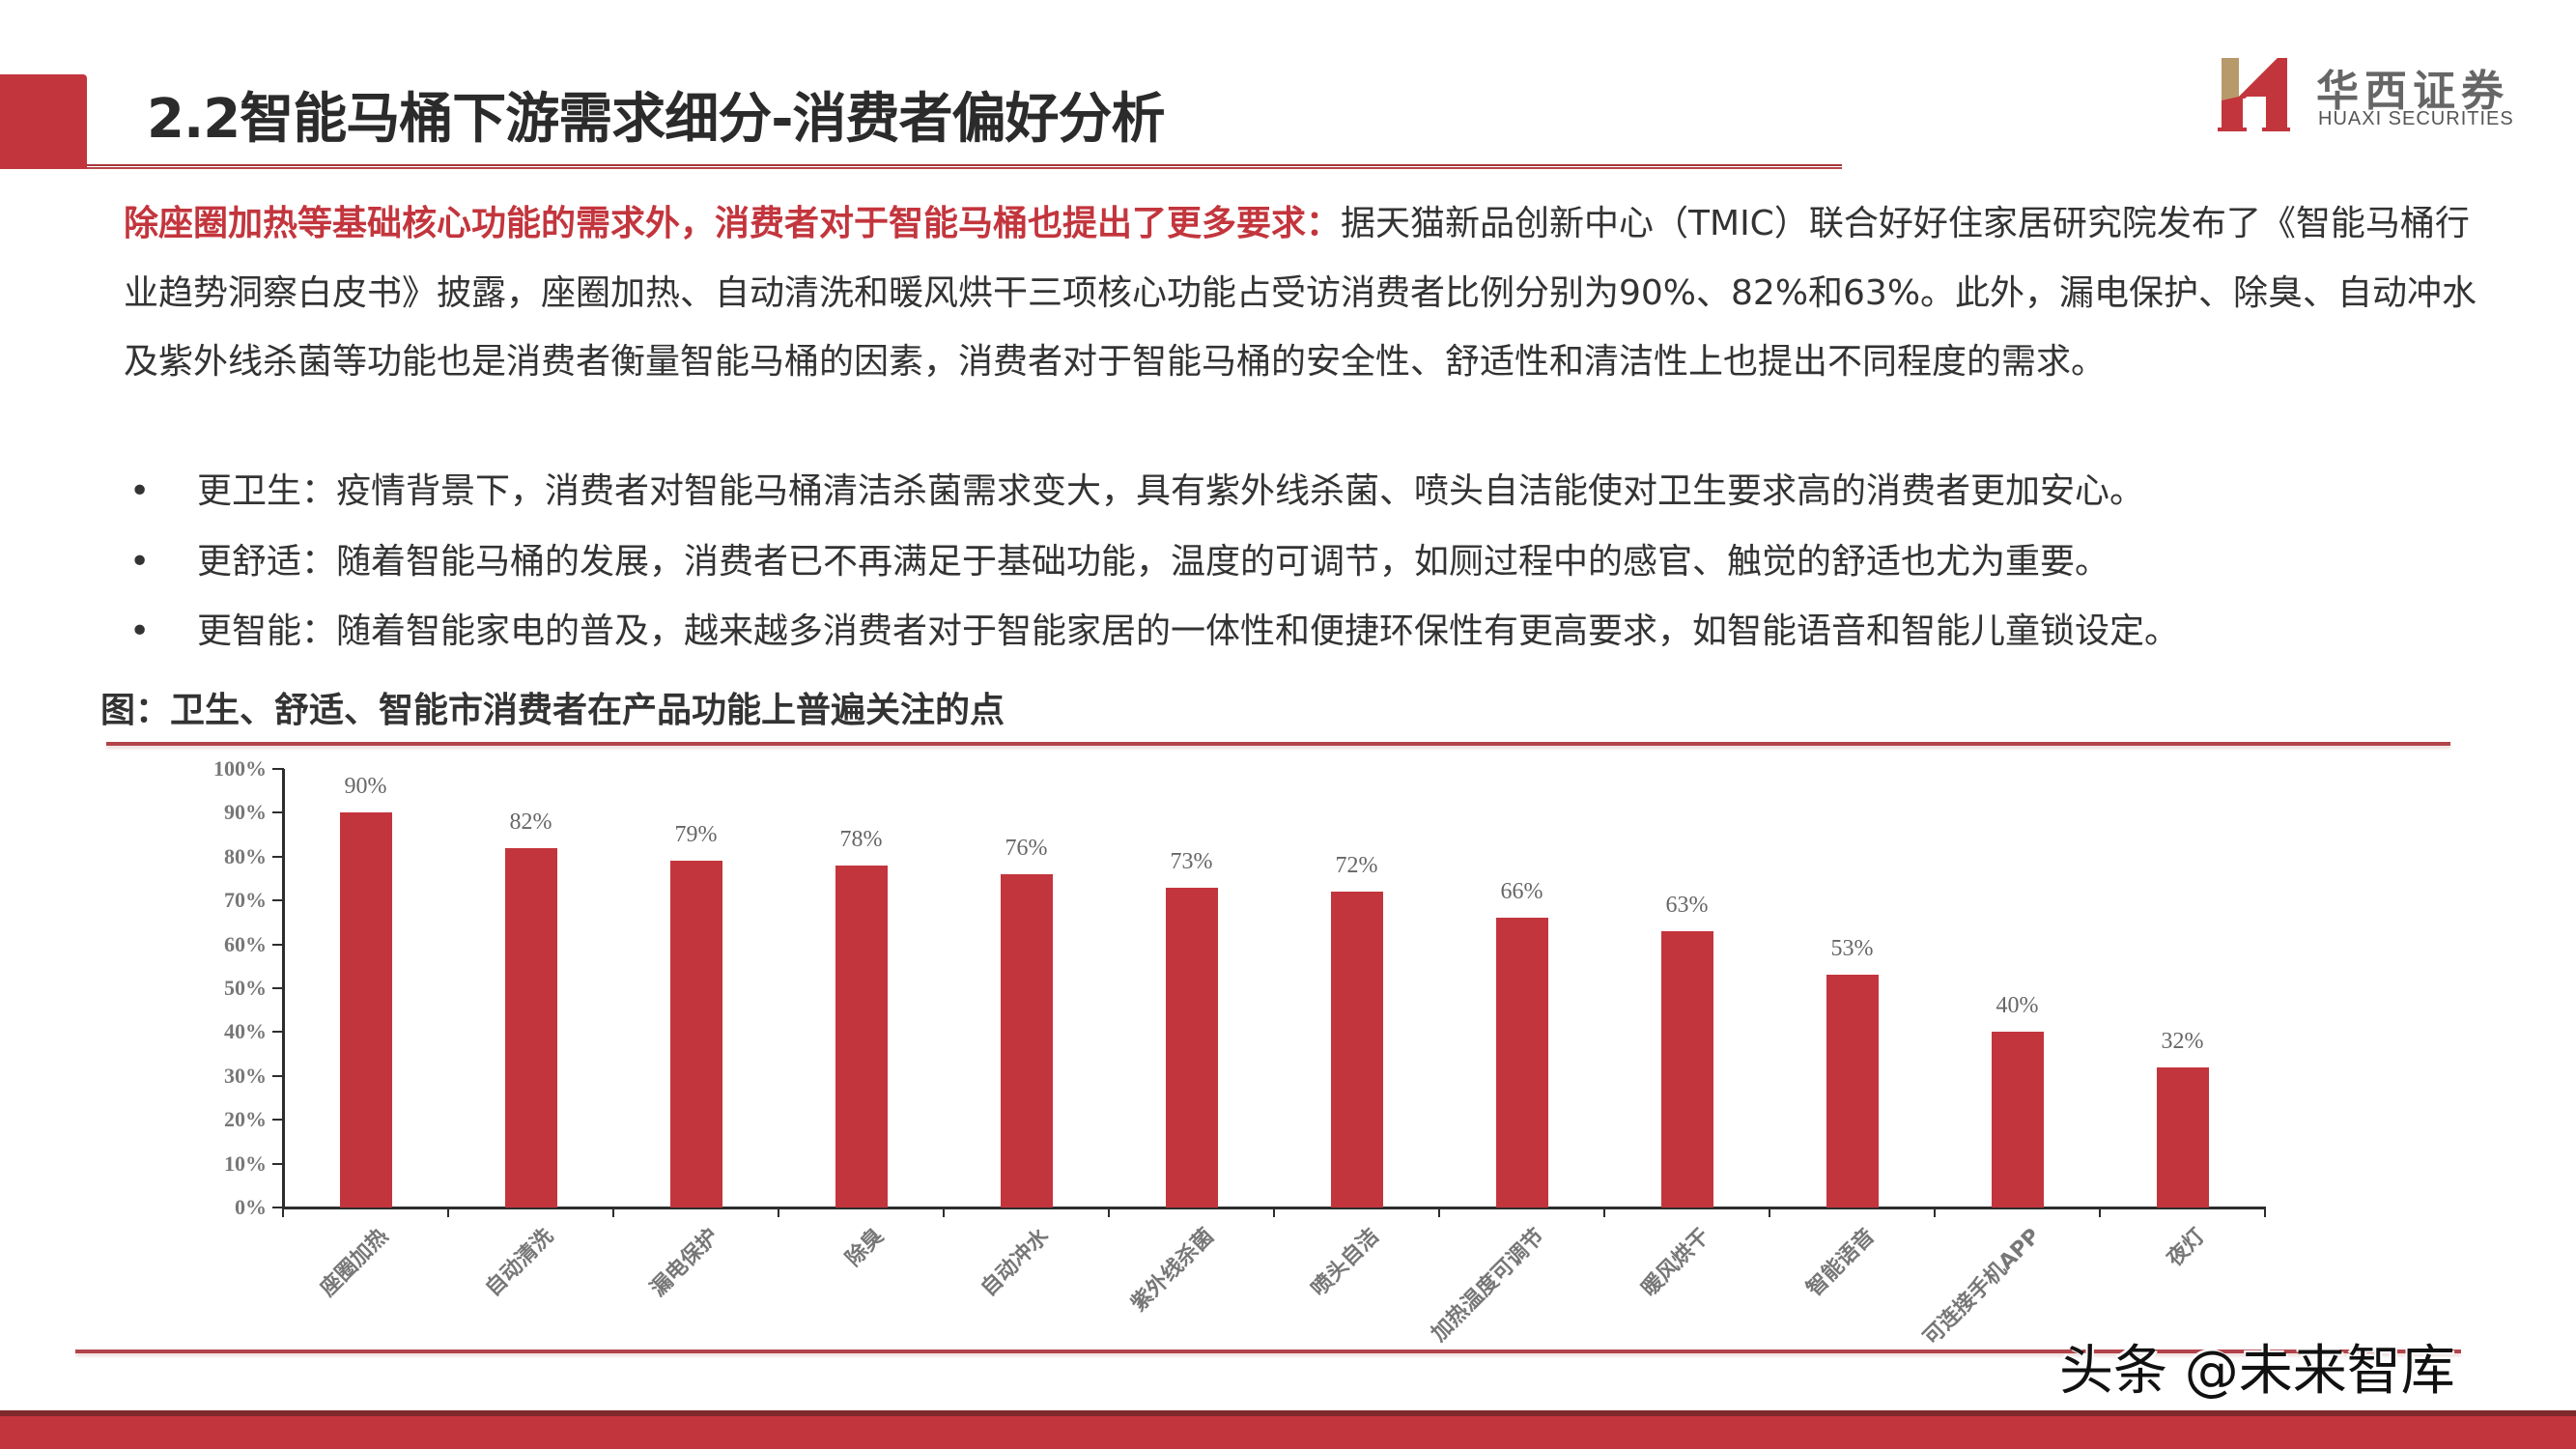  I want to click on y-tick-label: 100%, so click(240, 768).